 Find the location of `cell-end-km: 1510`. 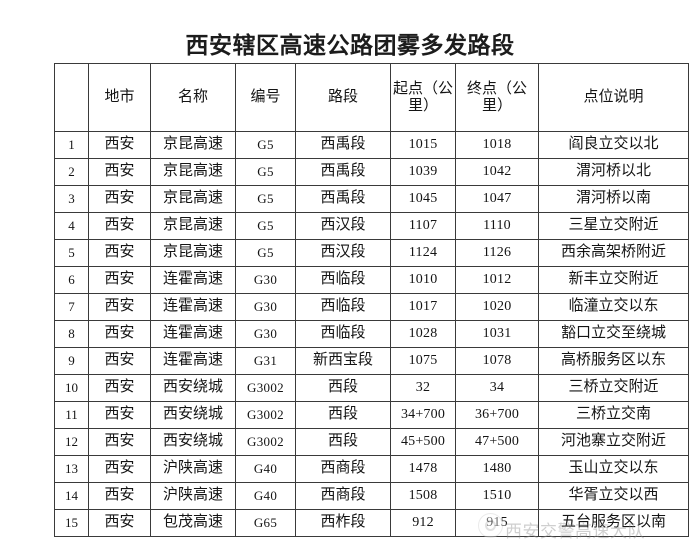

cell-end-km: 1510 is located at coordinates (497, 496).